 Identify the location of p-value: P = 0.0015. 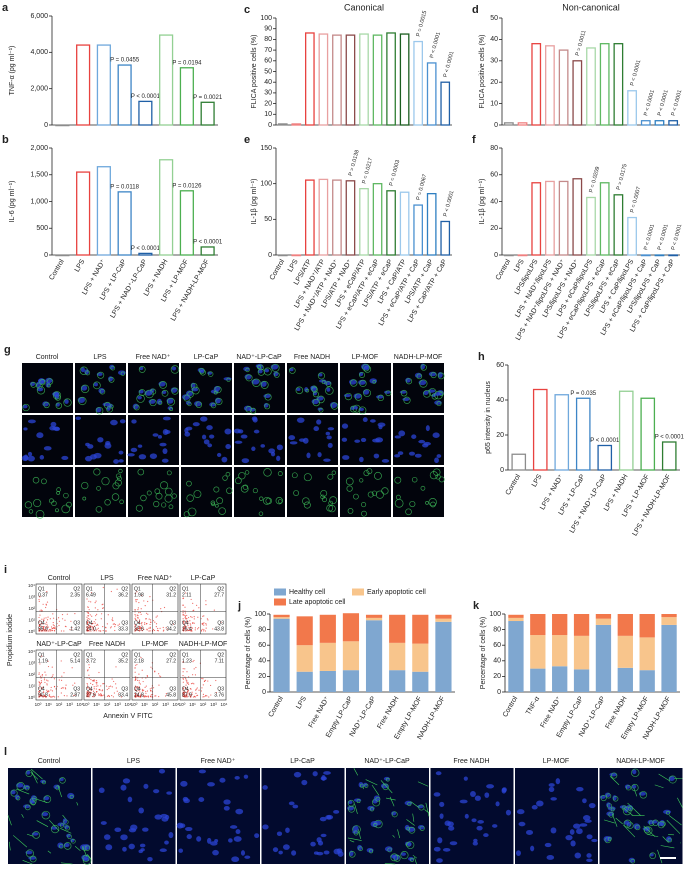
(422, 23).